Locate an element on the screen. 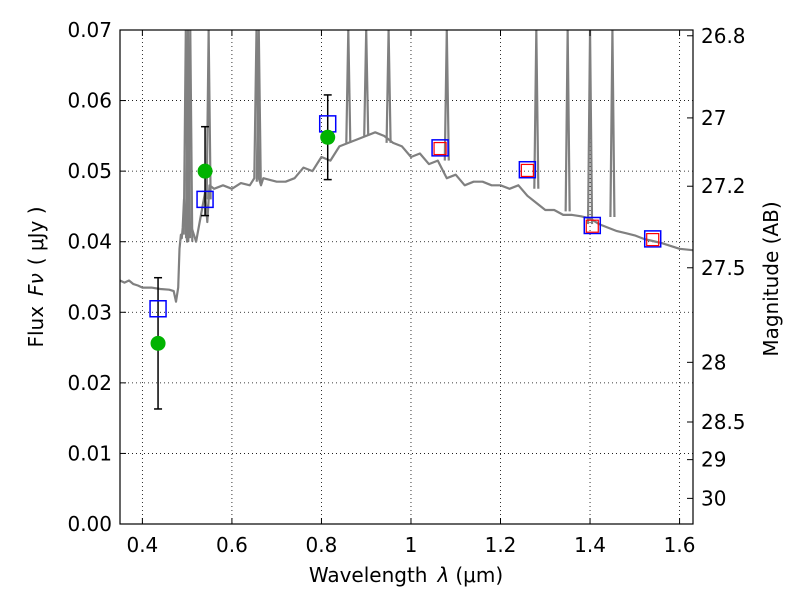 The height and width of the screenshot is (600, 800). y-tick-label: 0.07 is located at coordinates (89, 30).